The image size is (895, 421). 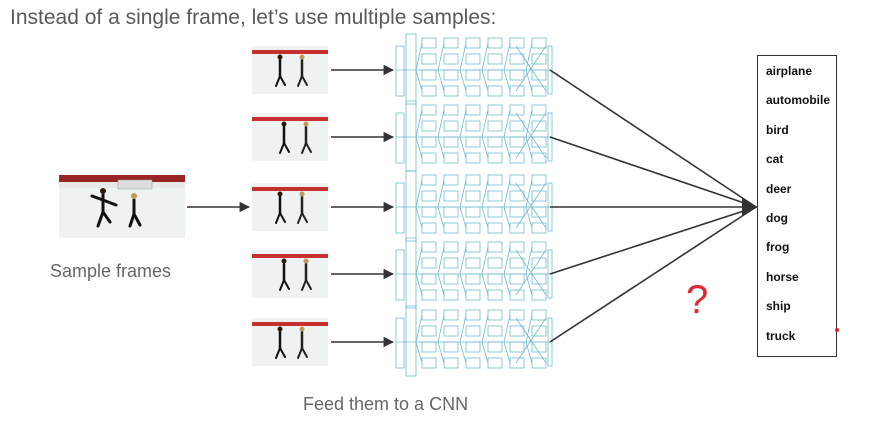 I want to click on cnn-caption: Feed them to a CNN, so click(x=386, y=404).